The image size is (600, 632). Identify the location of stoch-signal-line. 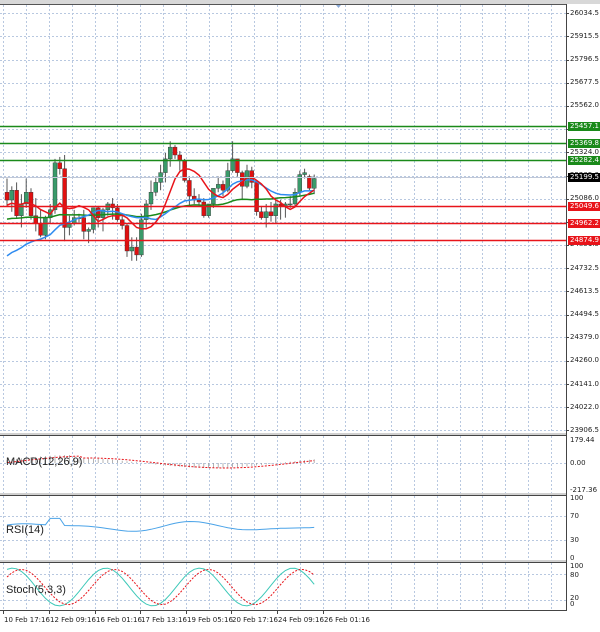
(160, 587).